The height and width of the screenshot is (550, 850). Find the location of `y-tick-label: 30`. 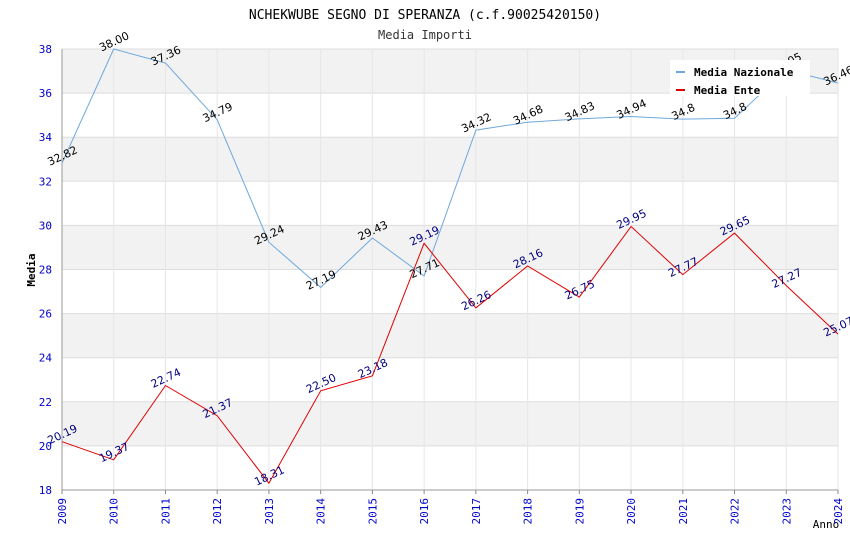

y-tick-label: 30 is located at coordinates (45, 225).